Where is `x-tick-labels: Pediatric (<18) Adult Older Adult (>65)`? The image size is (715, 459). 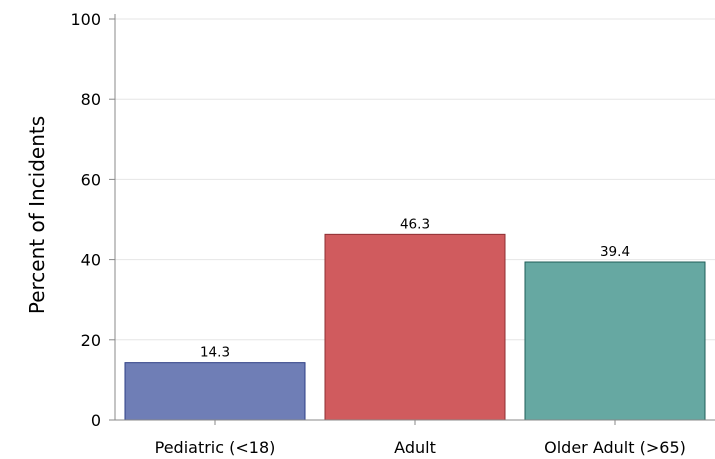 x-tick-labels: Pediatric (<18) Adult Older Adult (>65) is located at coordinates (420, 447).